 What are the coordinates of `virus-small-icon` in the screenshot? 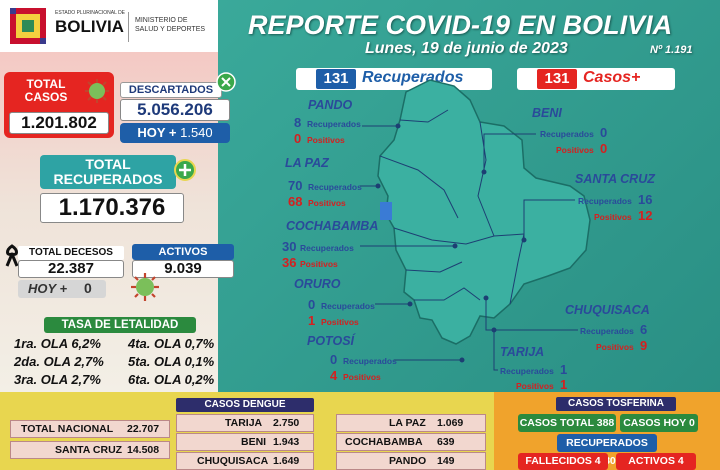 It's located at (145, 287).